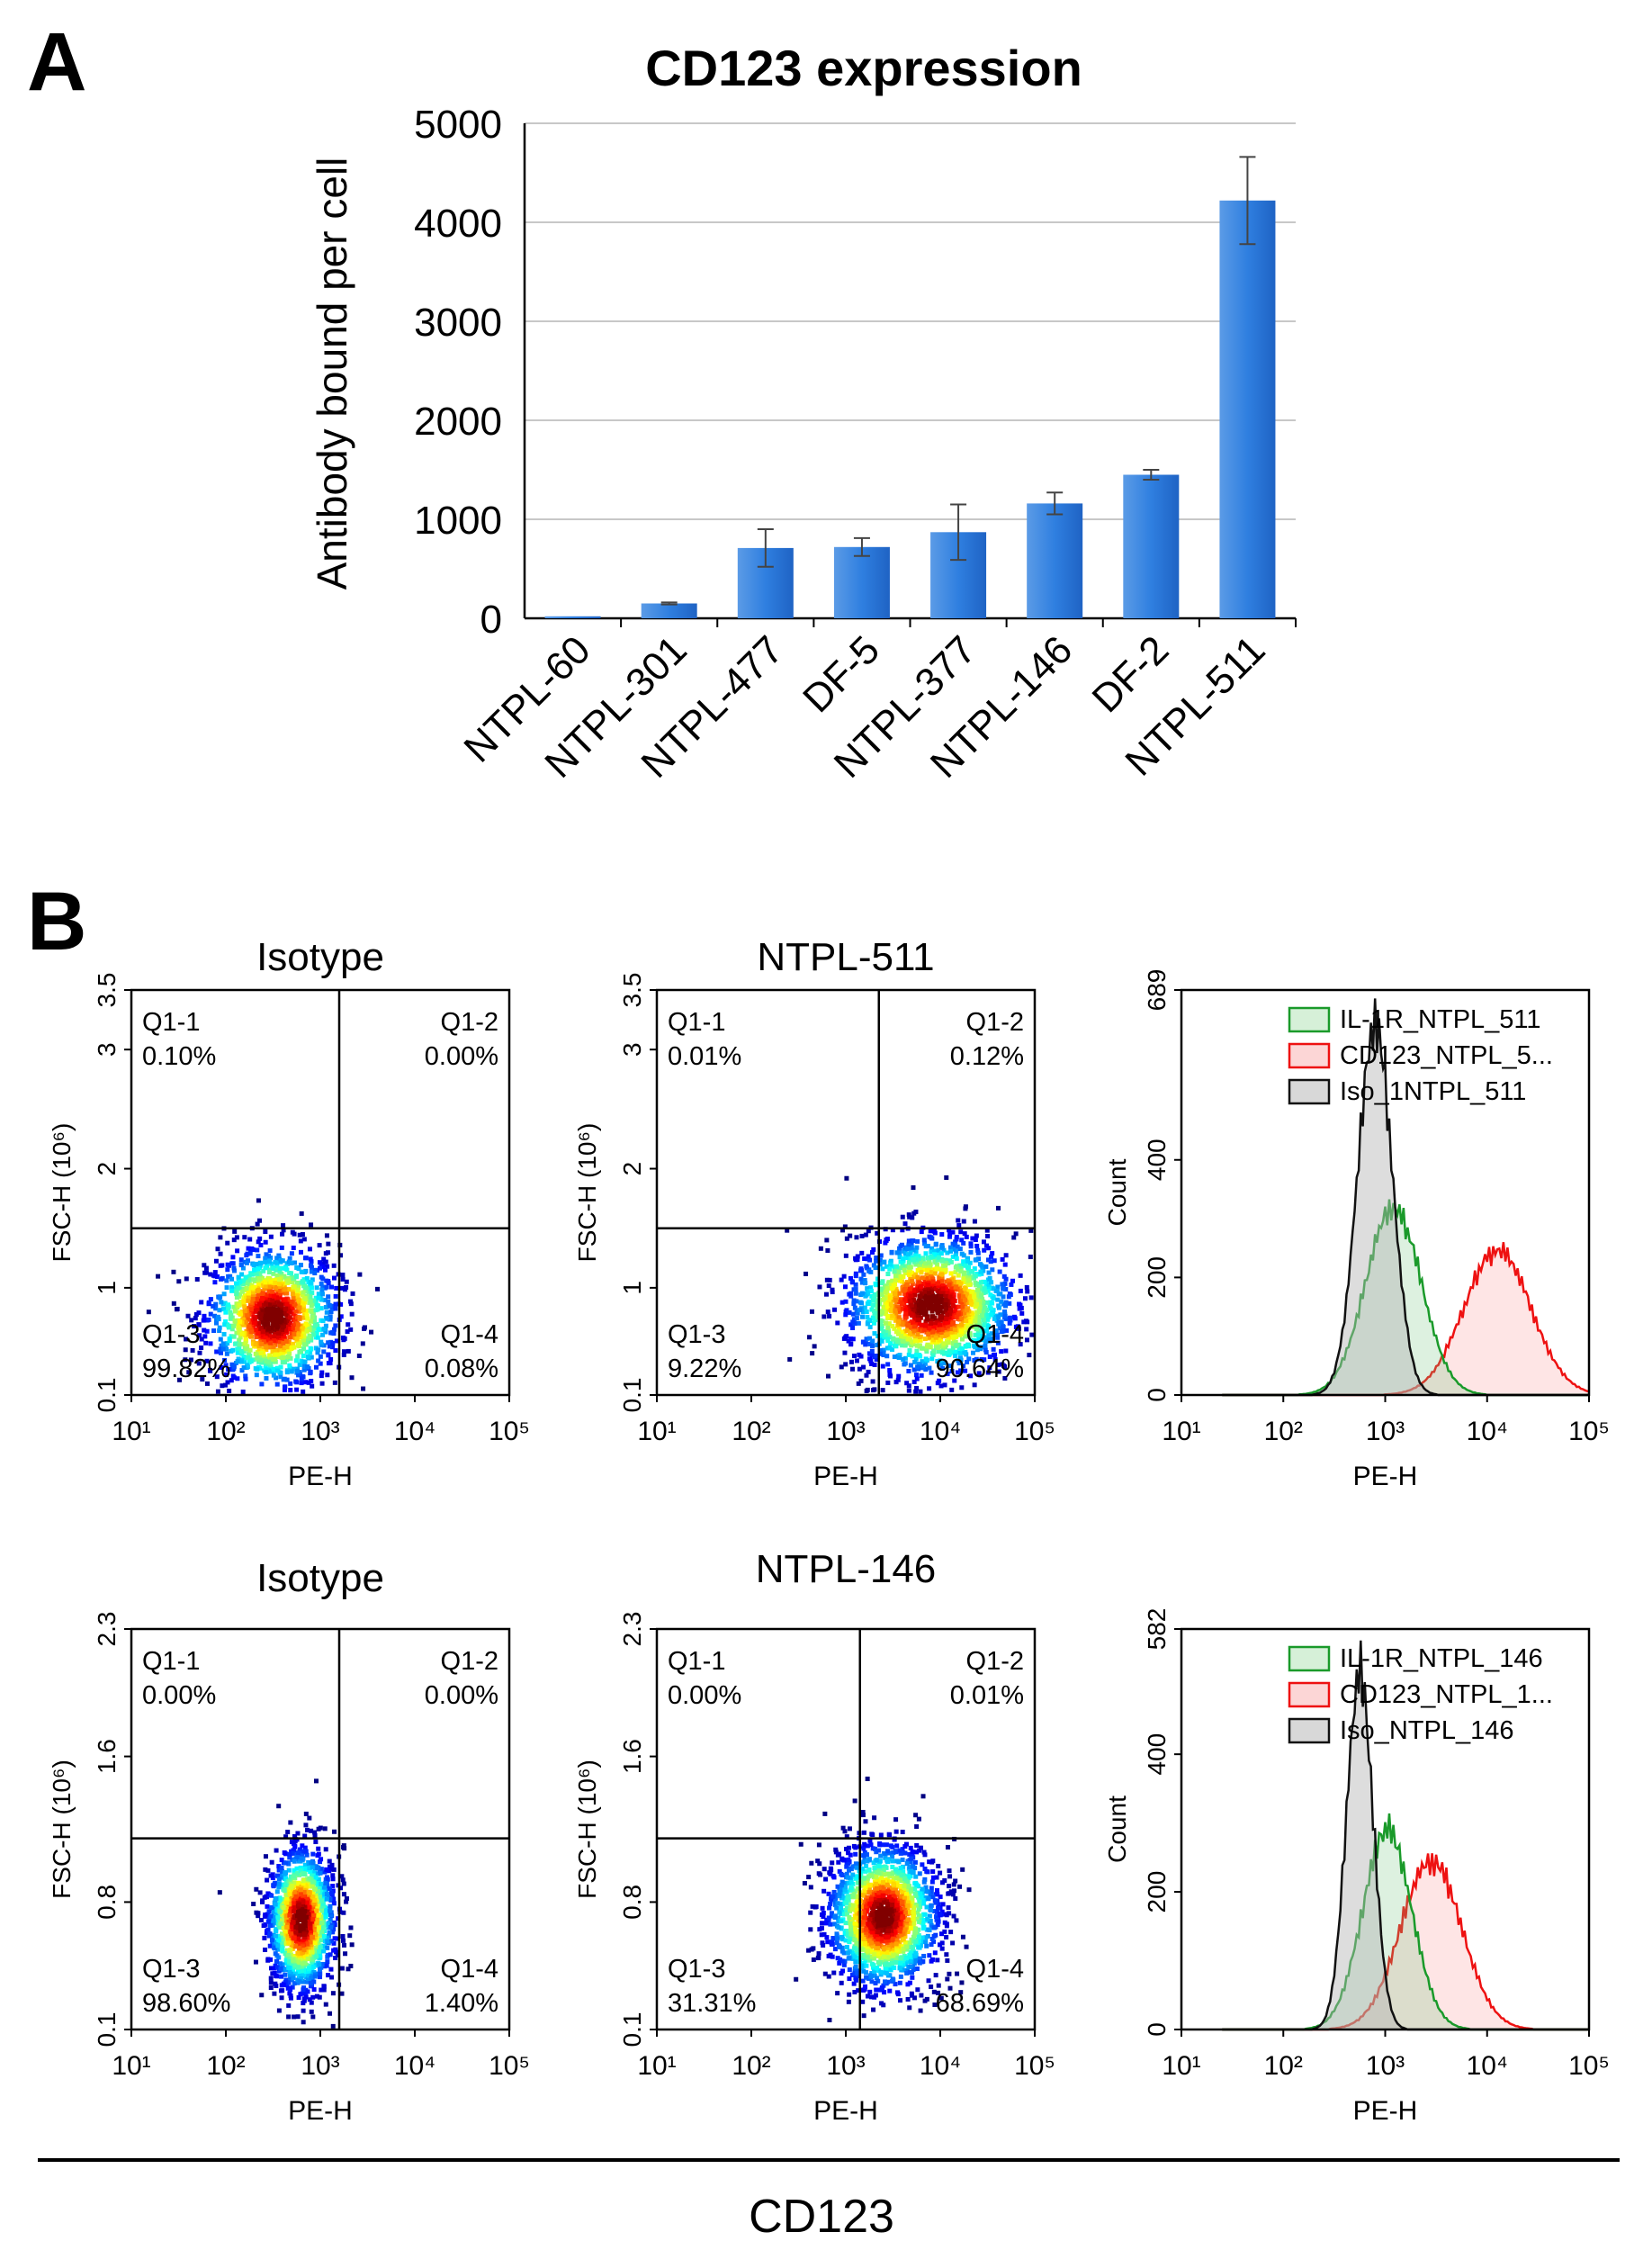  What do you see at coordinates (320, 2111) in the screenshot?
I see `scatter-xlabel: PE-H` at bounding box center [320, 2111].